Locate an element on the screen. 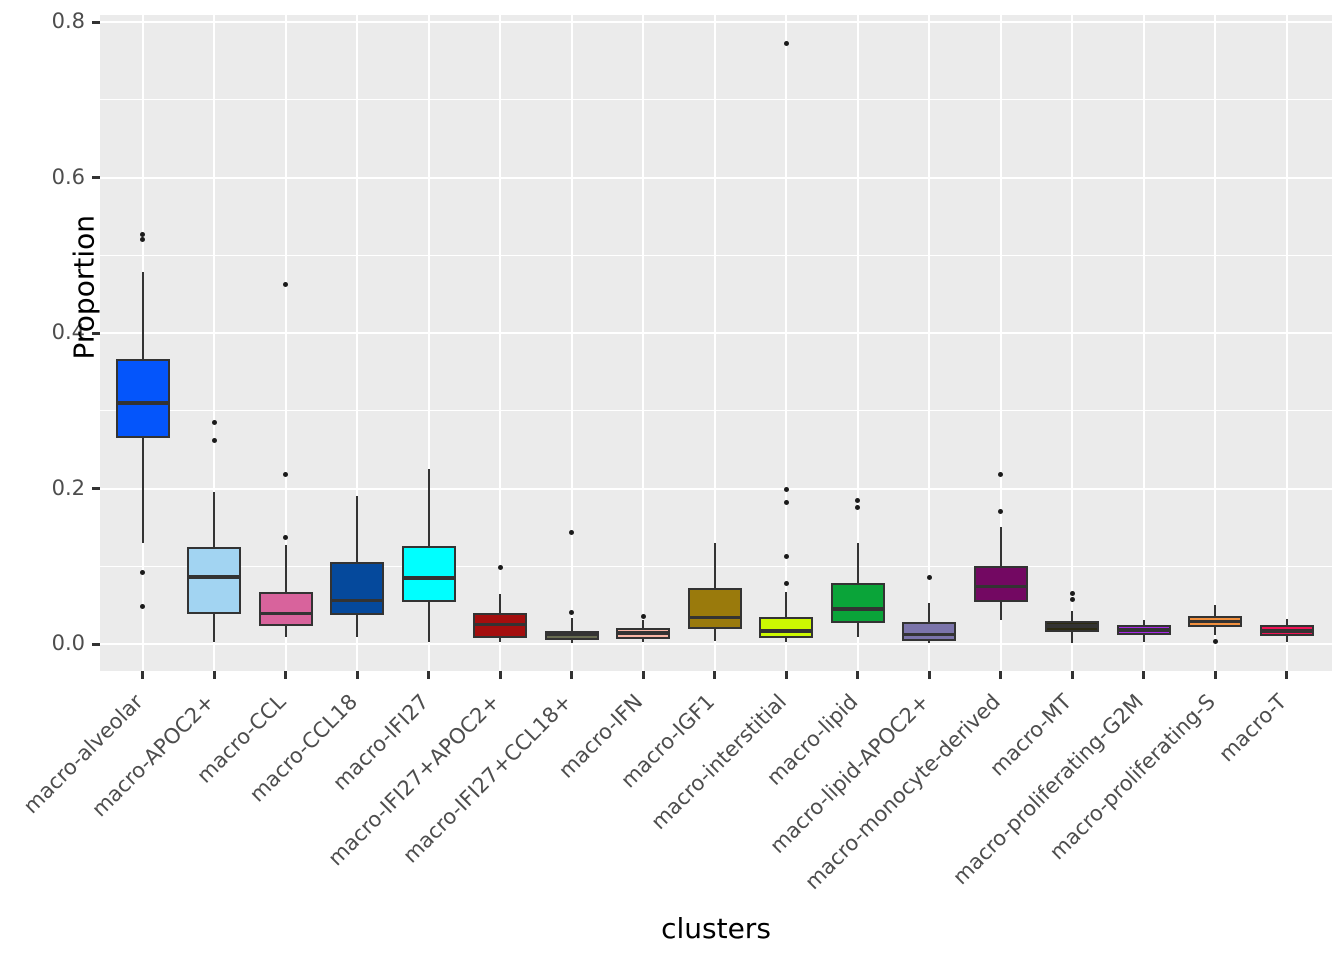  y-tick-label: 0.6 is located at coordinates (68, 176).